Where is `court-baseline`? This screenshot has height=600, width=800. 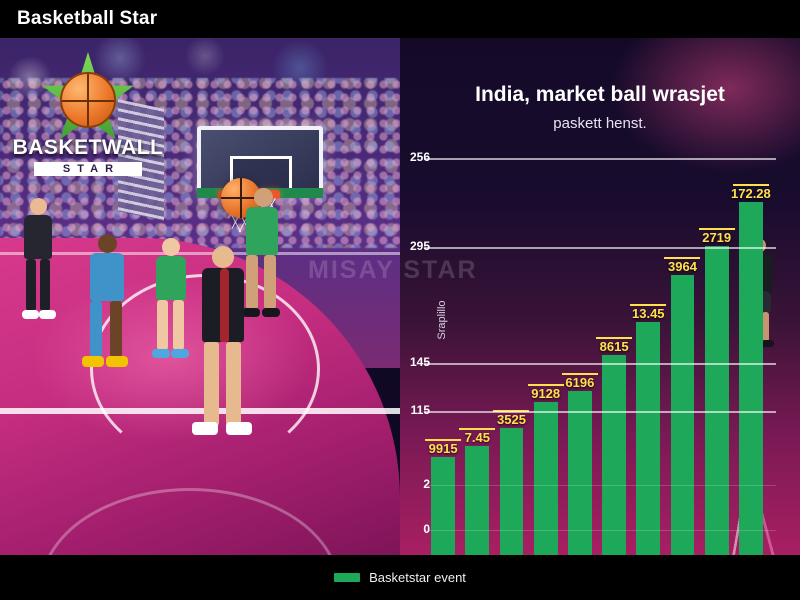 court-baseline is located at coordinates (200, 253).